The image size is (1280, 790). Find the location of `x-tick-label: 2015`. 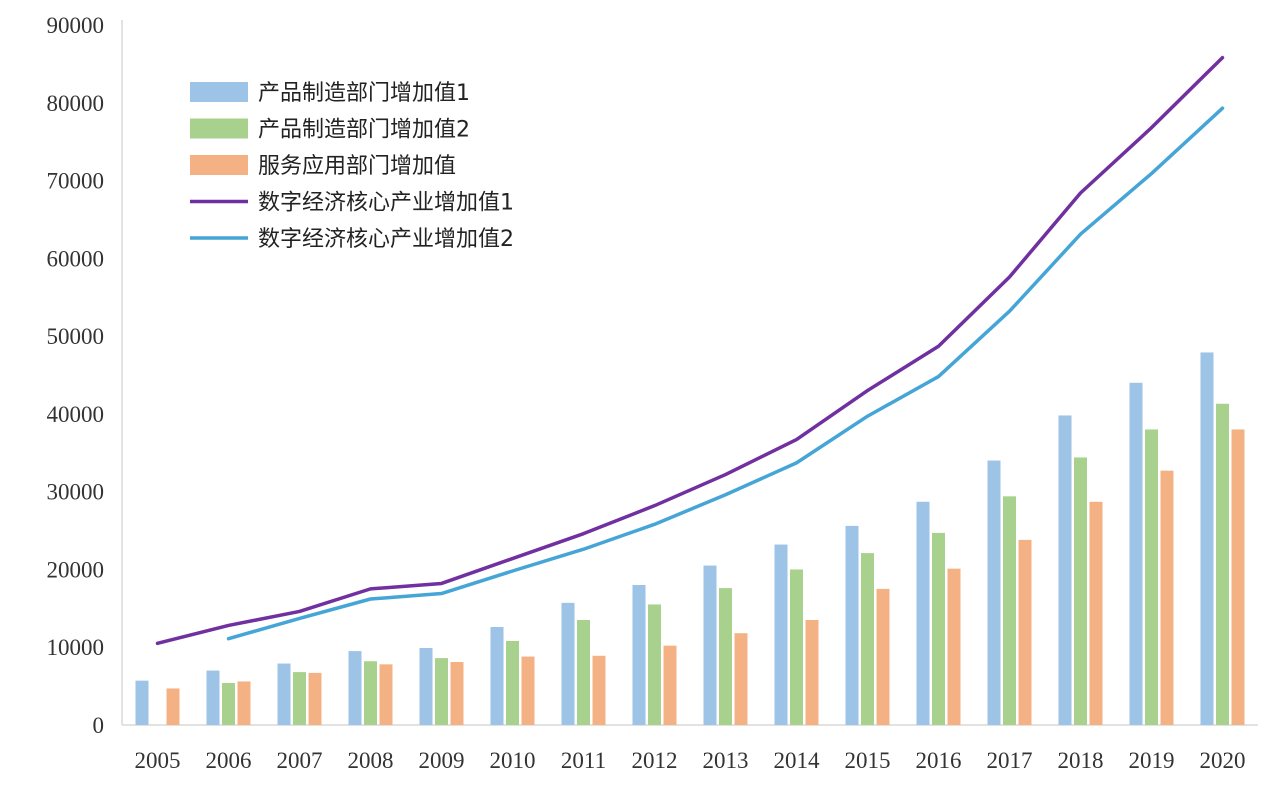

x-tick-label: 2015 is located at coordinates (868, 760).